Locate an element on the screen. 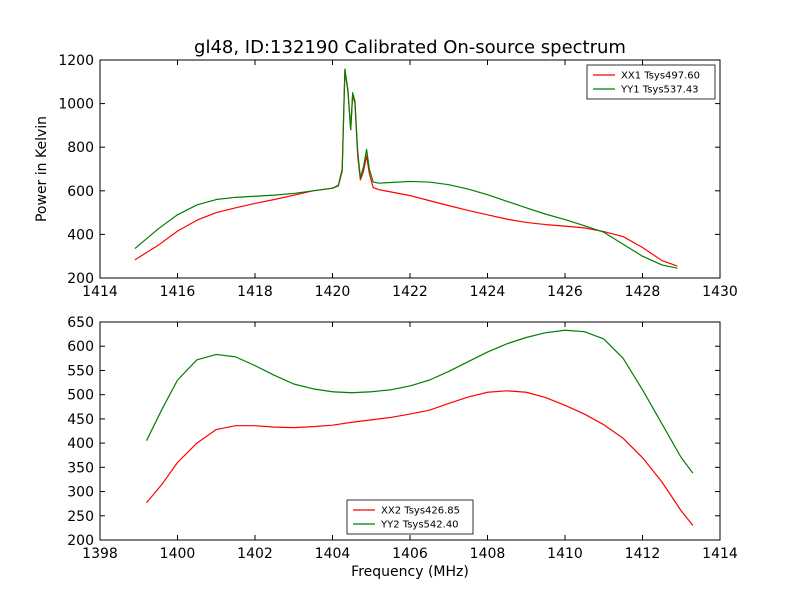 This screenshot has width=800, height=600. y-tick-label-1-1: 250 is located at coordinates (80, 517).